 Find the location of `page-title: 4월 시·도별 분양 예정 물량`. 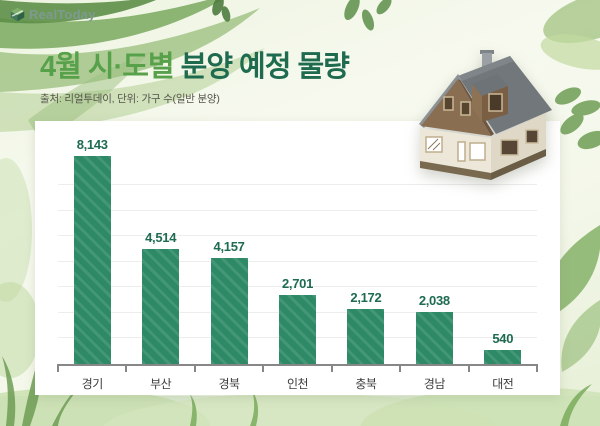

page-title: 4월 시·도별 분양 예정 물량 is located at coordinates (195, 67).